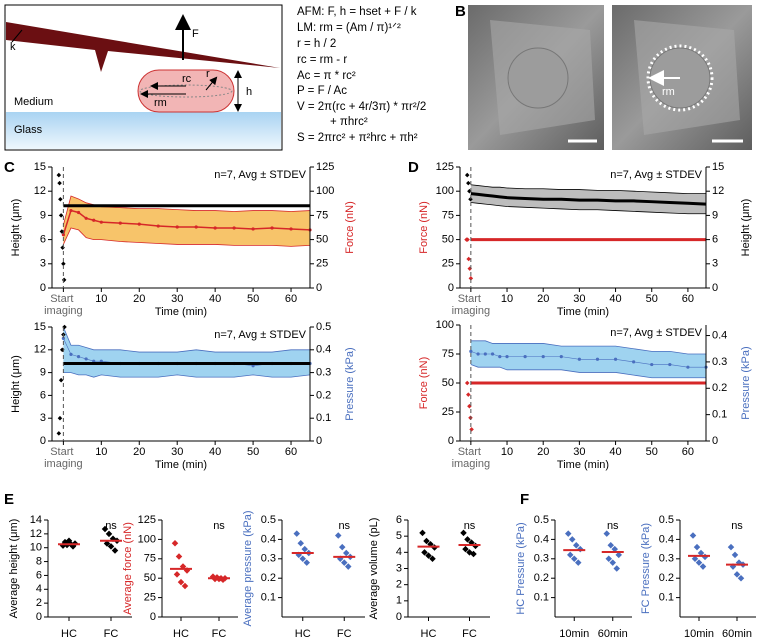 This screenshot has height=641, width=760. What do you see at coordinates (325, 191) in the screenshot?
I see `y2-tick-label: 100` at bounding box center [325, 191].